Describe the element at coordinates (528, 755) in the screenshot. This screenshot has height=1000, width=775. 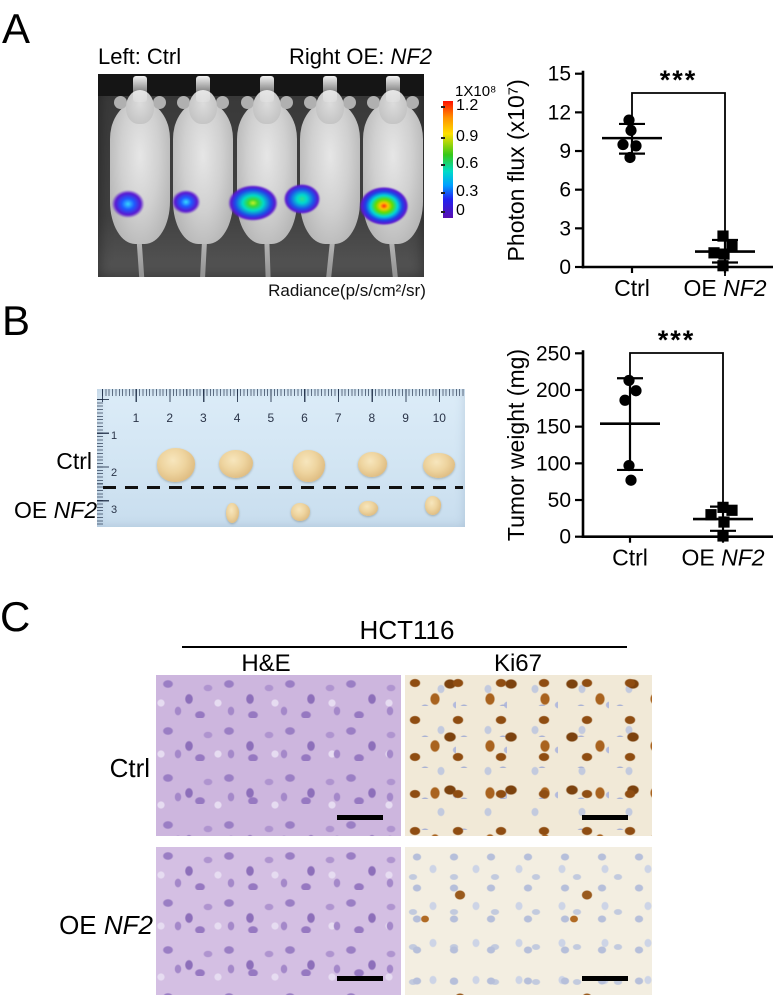
I see `ki67-ctrl-image` at that location.